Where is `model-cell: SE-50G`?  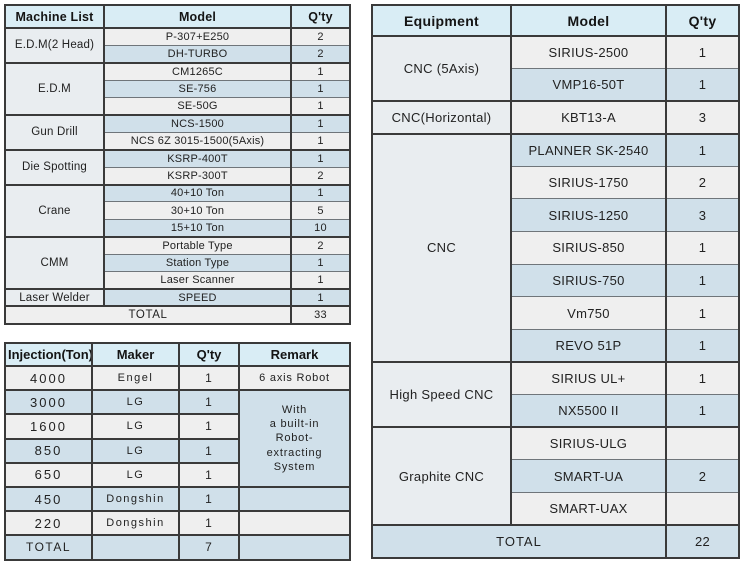 model-cell: SE-50G is located at coordinates (197, 106).